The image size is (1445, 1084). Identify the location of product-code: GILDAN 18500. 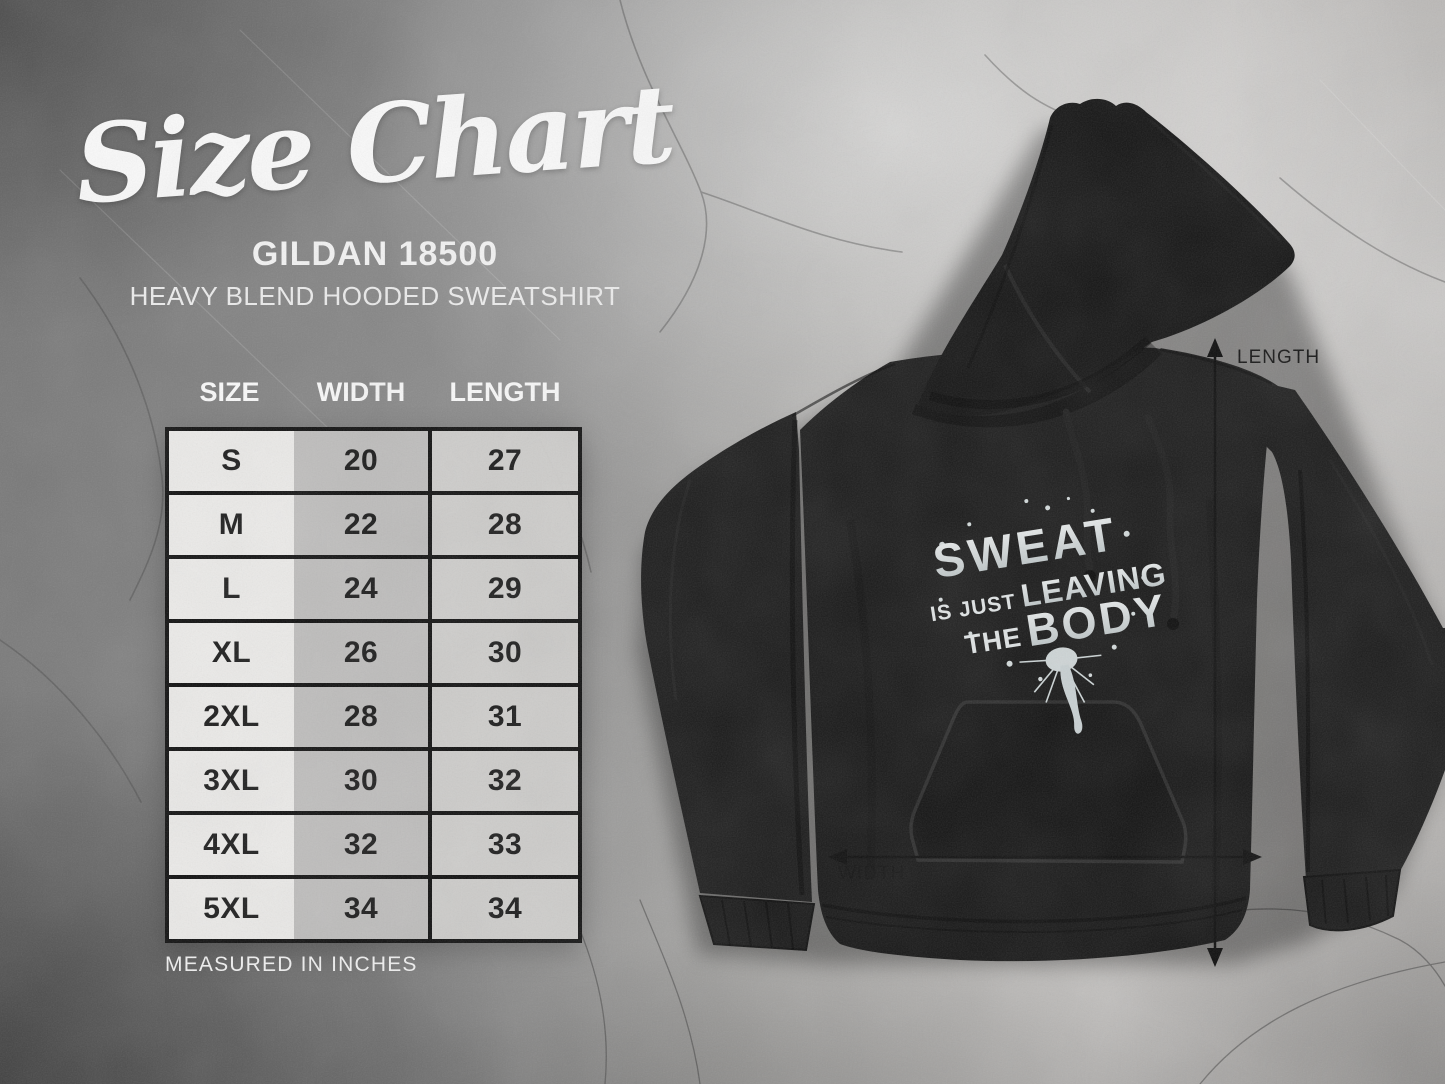
(375, 254).